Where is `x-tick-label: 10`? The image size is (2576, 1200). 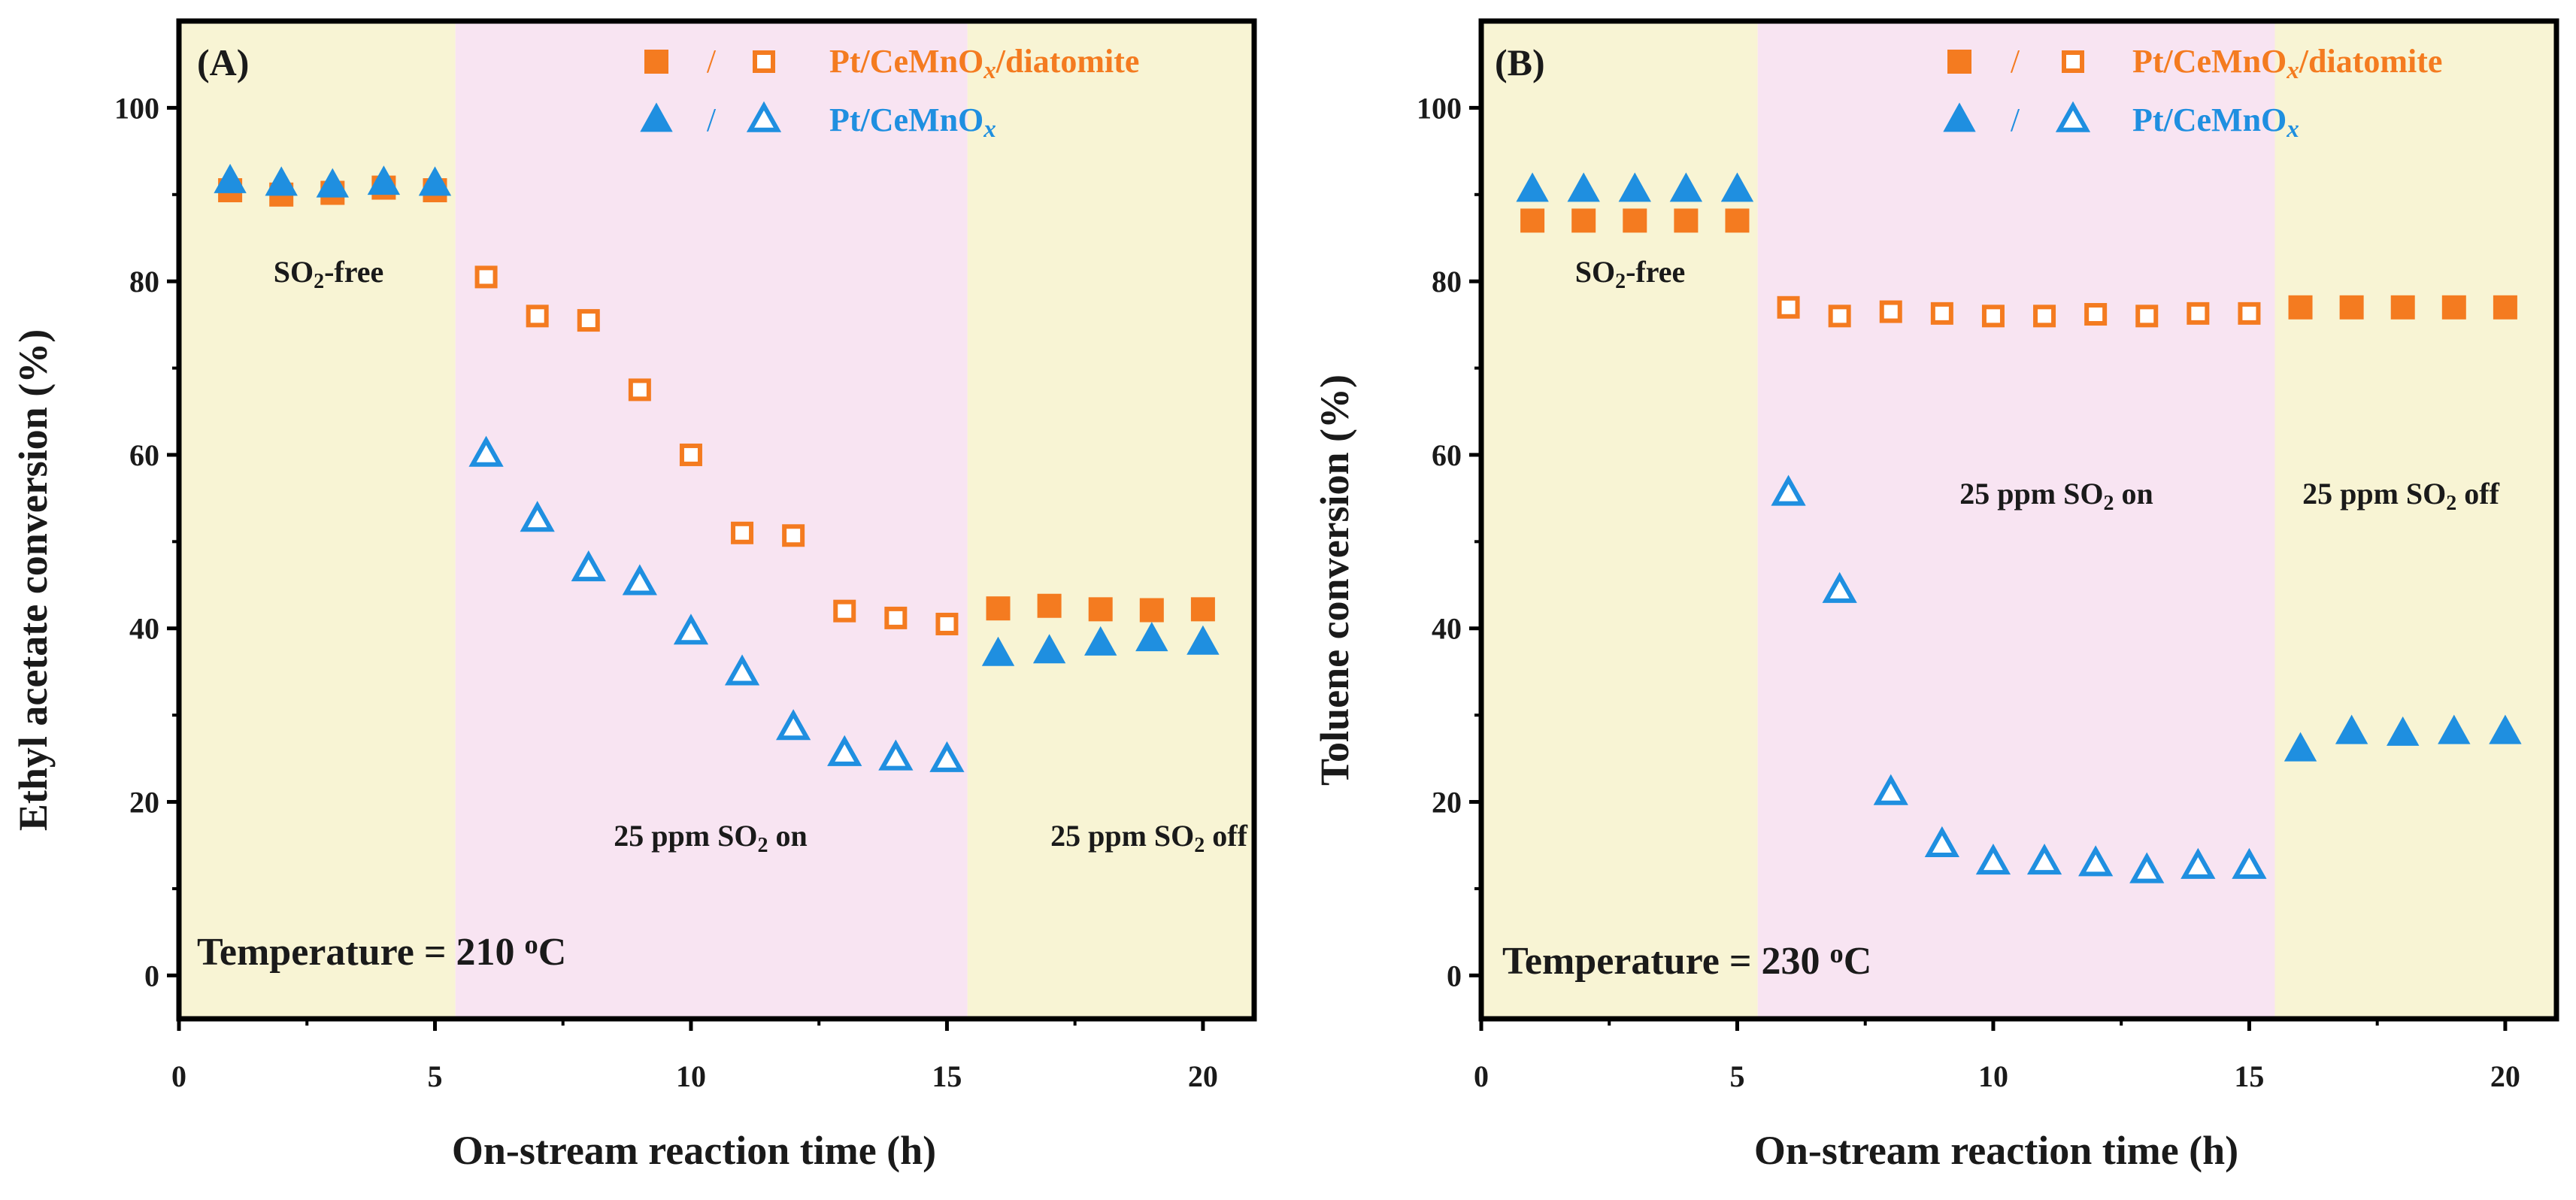
x-tick-label: 10 is located at coordinates (691, 1076).